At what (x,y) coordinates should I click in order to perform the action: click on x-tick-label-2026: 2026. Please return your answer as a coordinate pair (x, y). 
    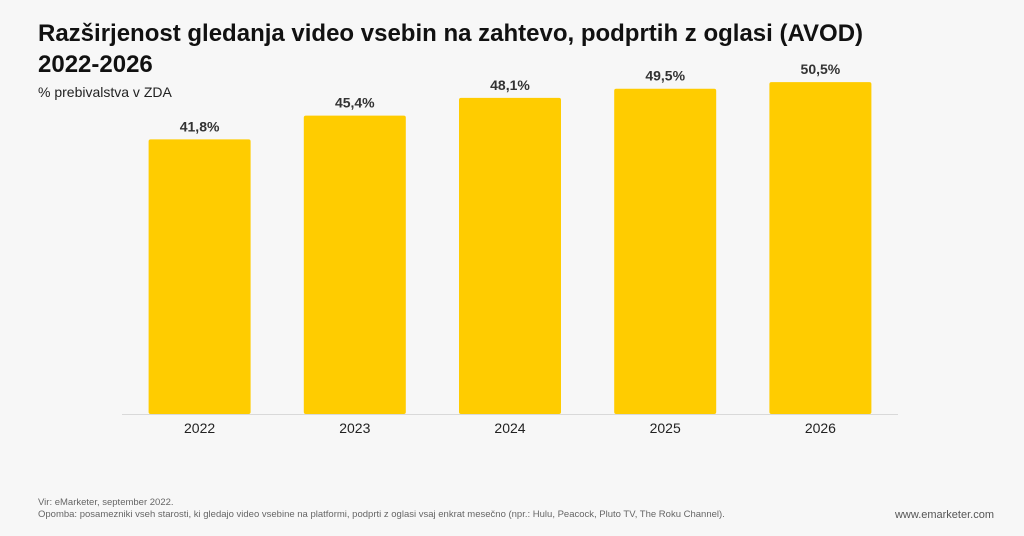
    Looking at the image, I should click on (820, 428).